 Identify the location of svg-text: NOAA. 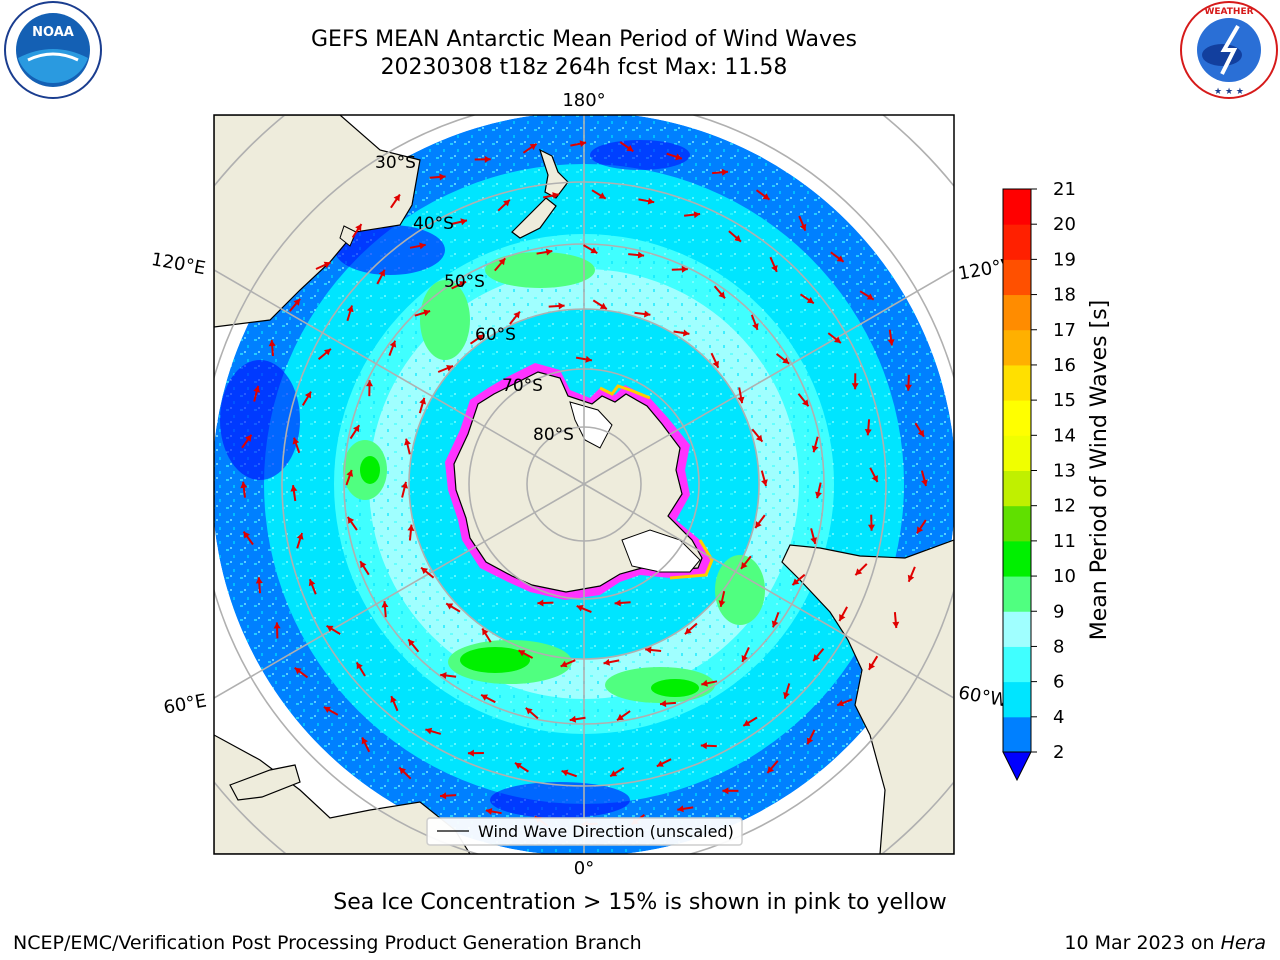
(53, 32).